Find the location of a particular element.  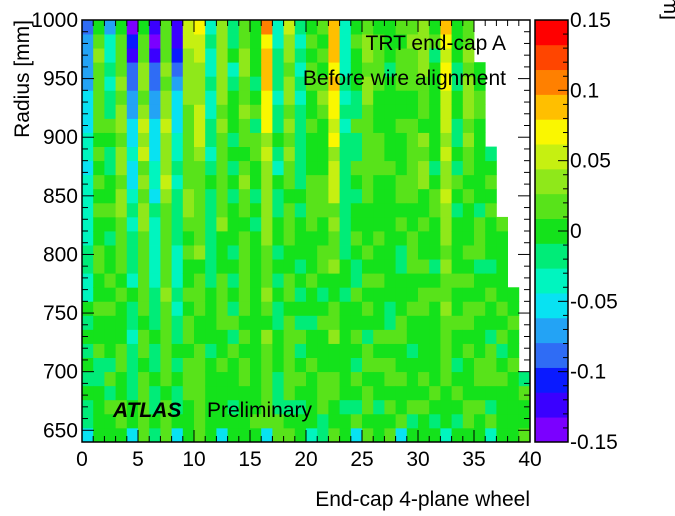

color-scale-step is located at coordinates (551, 33).